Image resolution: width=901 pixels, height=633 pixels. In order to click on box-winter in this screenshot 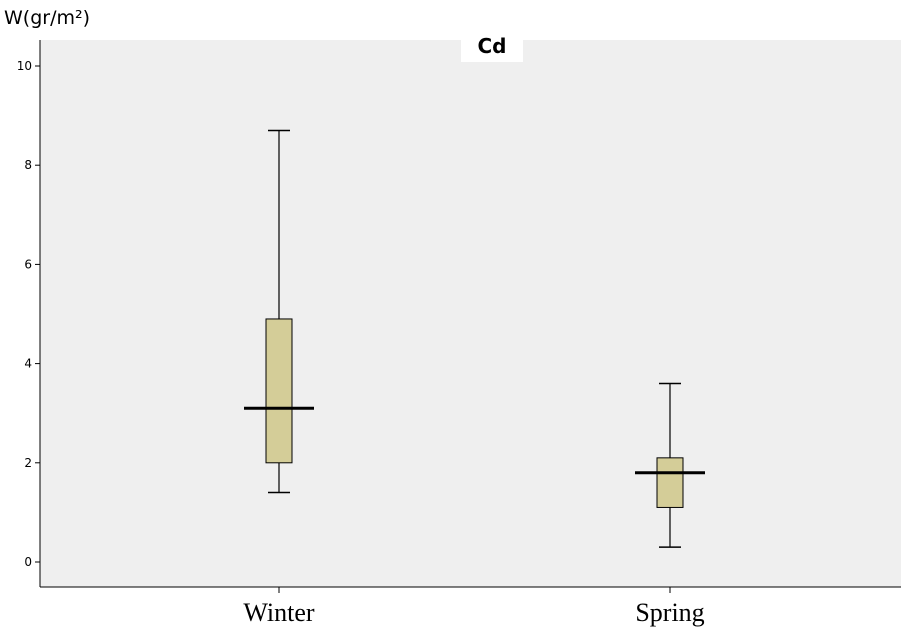, I will do `click(279, 311)`.